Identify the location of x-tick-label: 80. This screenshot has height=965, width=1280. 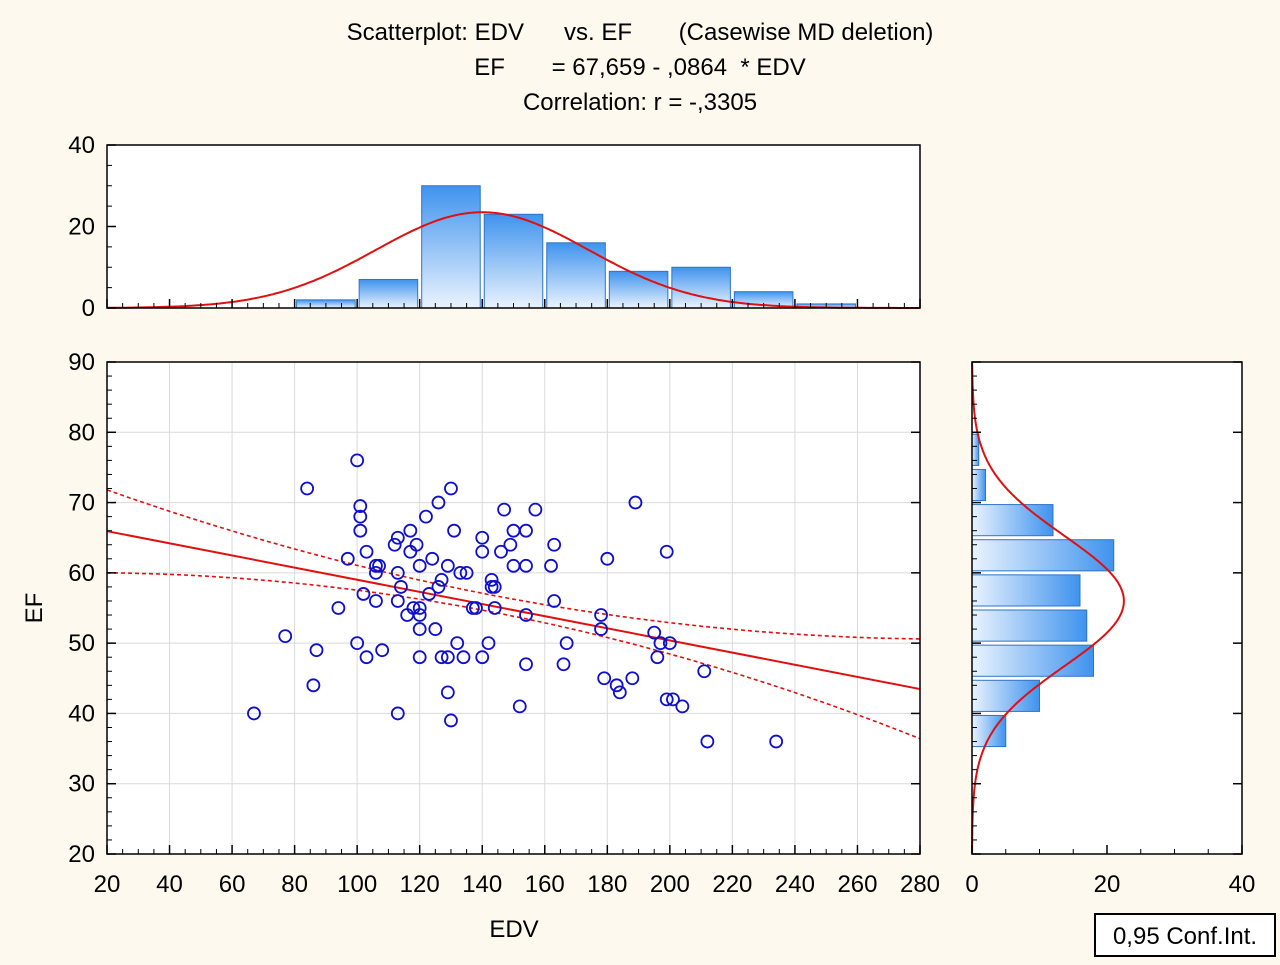
(294, 884).